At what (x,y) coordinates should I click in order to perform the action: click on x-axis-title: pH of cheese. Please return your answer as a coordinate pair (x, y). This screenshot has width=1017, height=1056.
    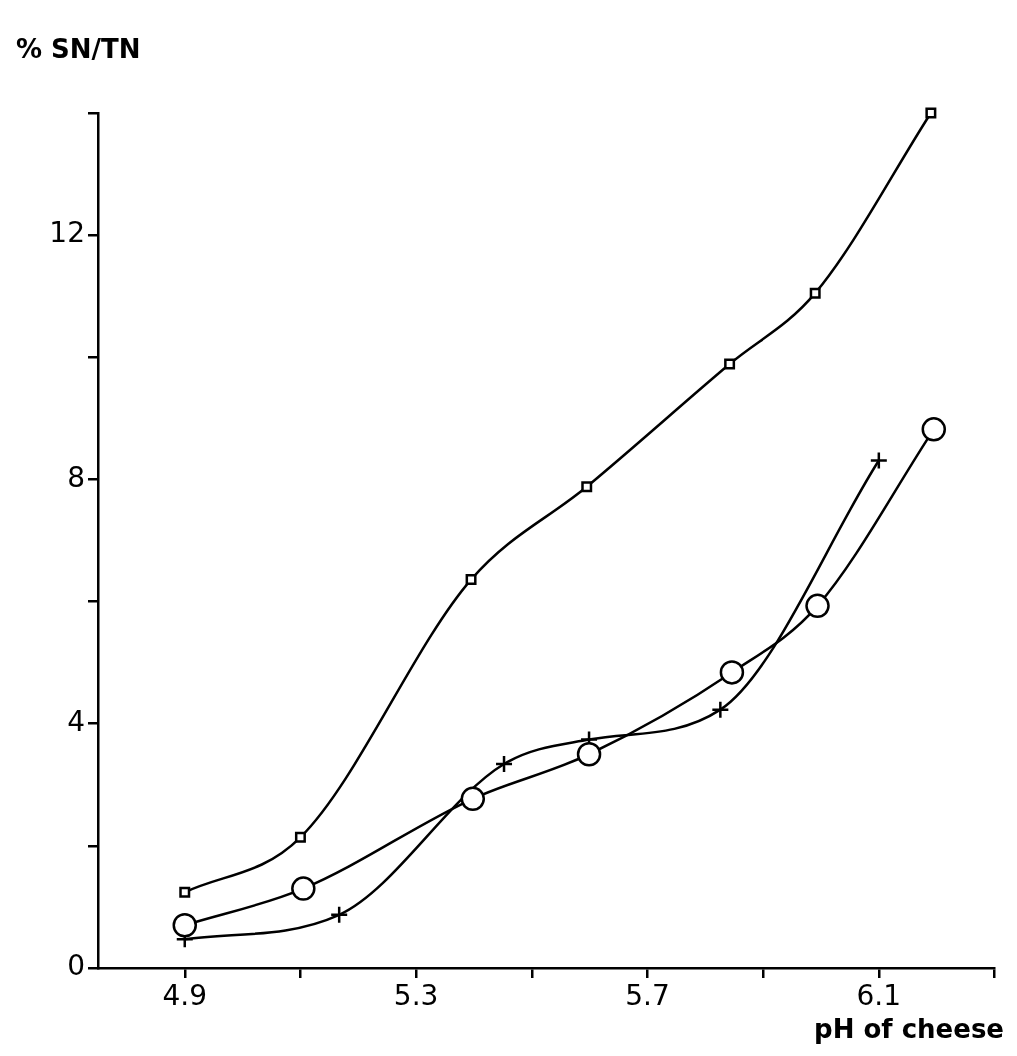
    Looking at the image, I should click on (909, 1028).